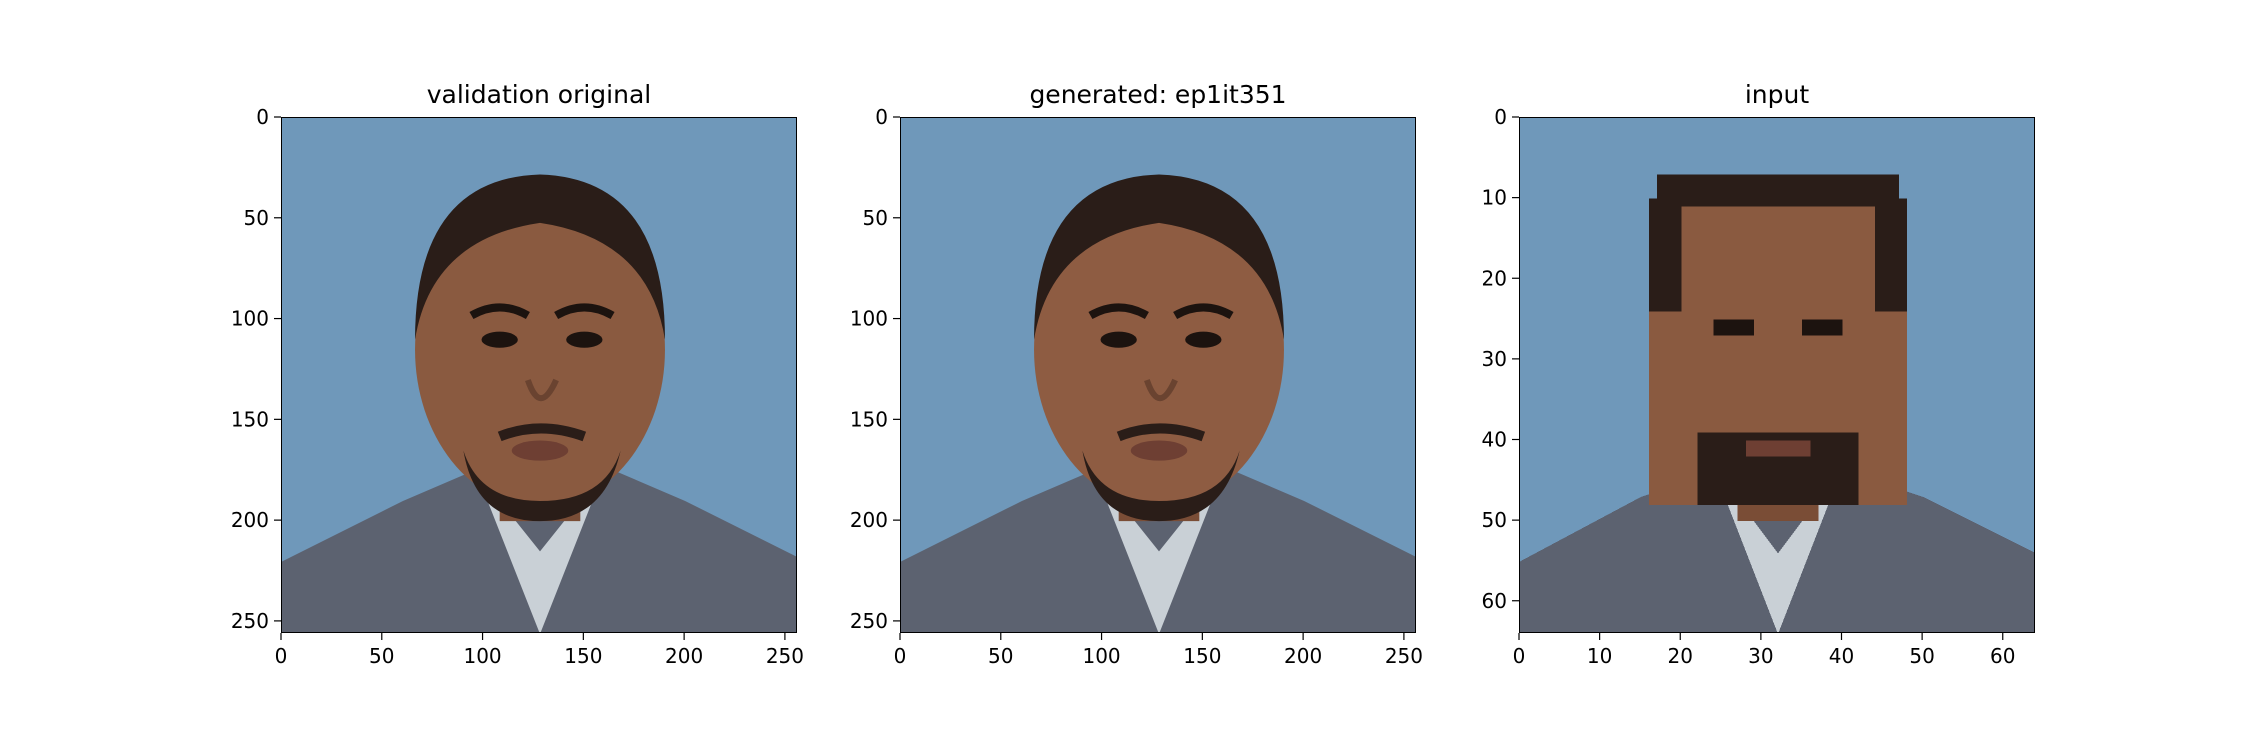 The width and height of the screenshot is (2250, 750). Describe the element at coordinates (2002, 656) in the screenshot. I see `x-tick-label: 60` at that location.